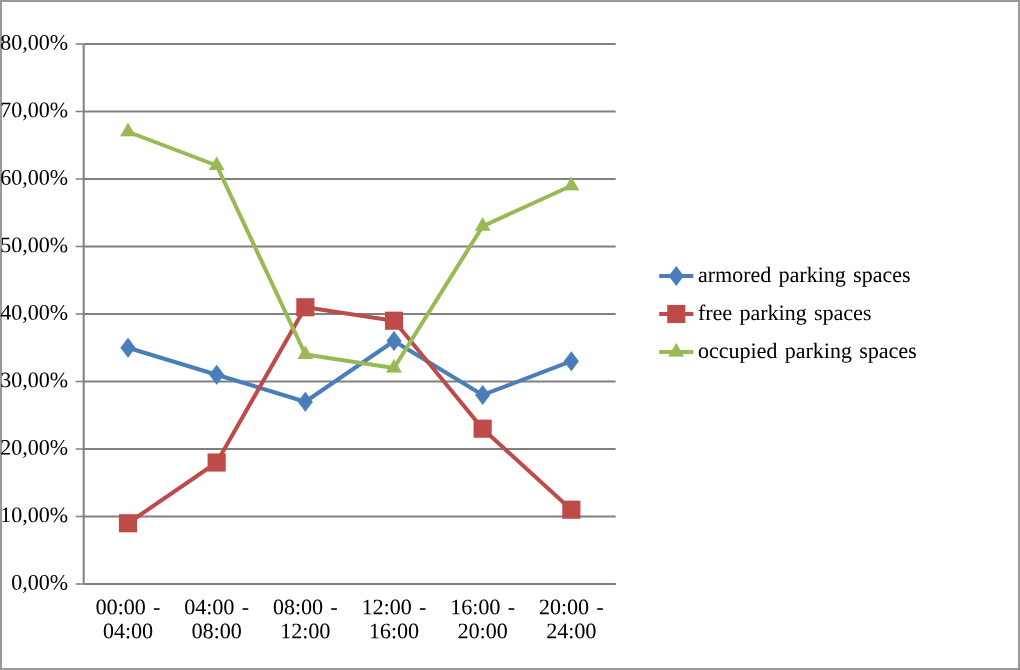  Describe the element at coordinates (34, 313) in the screenshot. I see `y-tick-label: 40,00%` at that location.